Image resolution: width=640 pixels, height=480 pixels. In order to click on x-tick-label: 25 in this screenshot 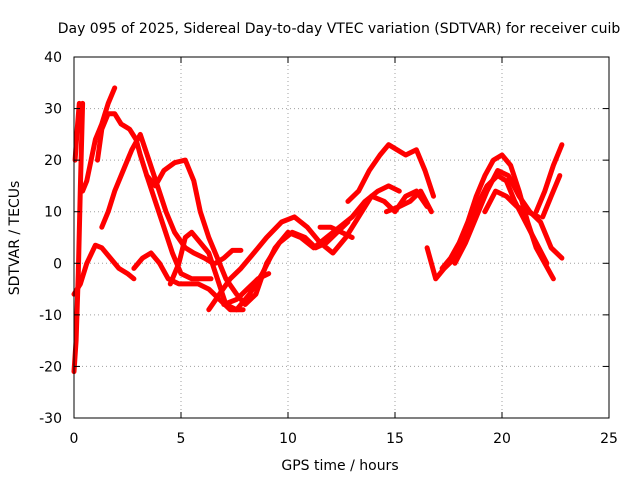, I will do `click(609, 439)`.